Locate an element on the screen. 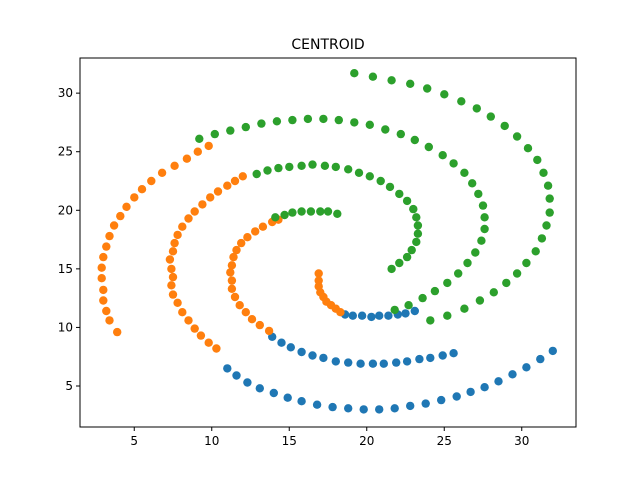  y-tick-label: 10 is located at coordinates (65, 327).